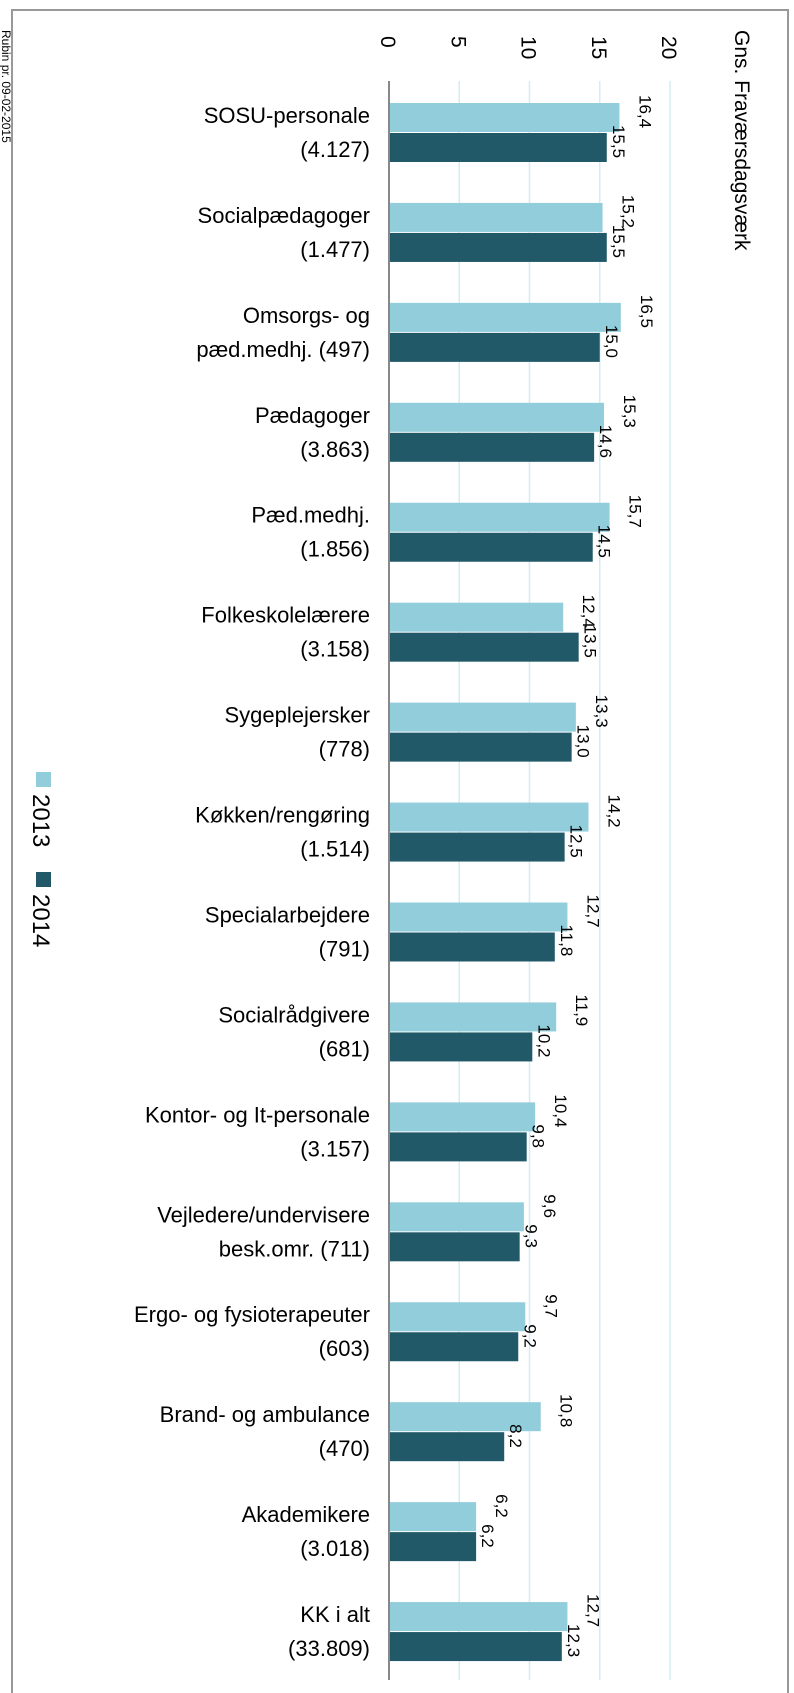  What do you see at coordinates (646, 311) in the screenshot?
I see `value-label: 16,5` at bounding box center [646, 311].